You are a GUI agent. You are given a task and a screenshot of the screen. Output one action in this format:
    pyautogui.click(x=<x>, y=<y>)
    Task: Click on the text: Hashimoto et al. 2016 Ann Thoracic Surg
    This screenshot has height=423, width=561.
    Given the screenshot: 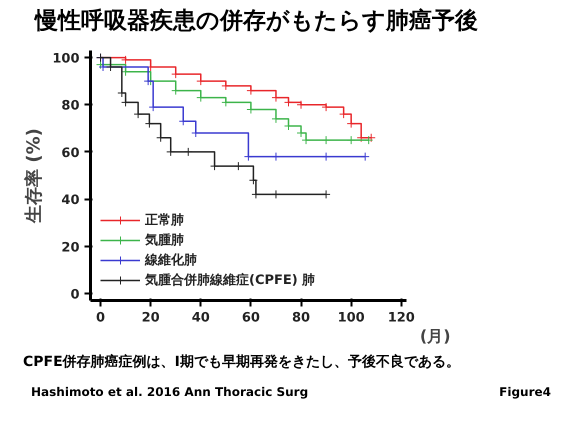 What is the action you would take?
    pyautogui.click(x=169, y=392)
    